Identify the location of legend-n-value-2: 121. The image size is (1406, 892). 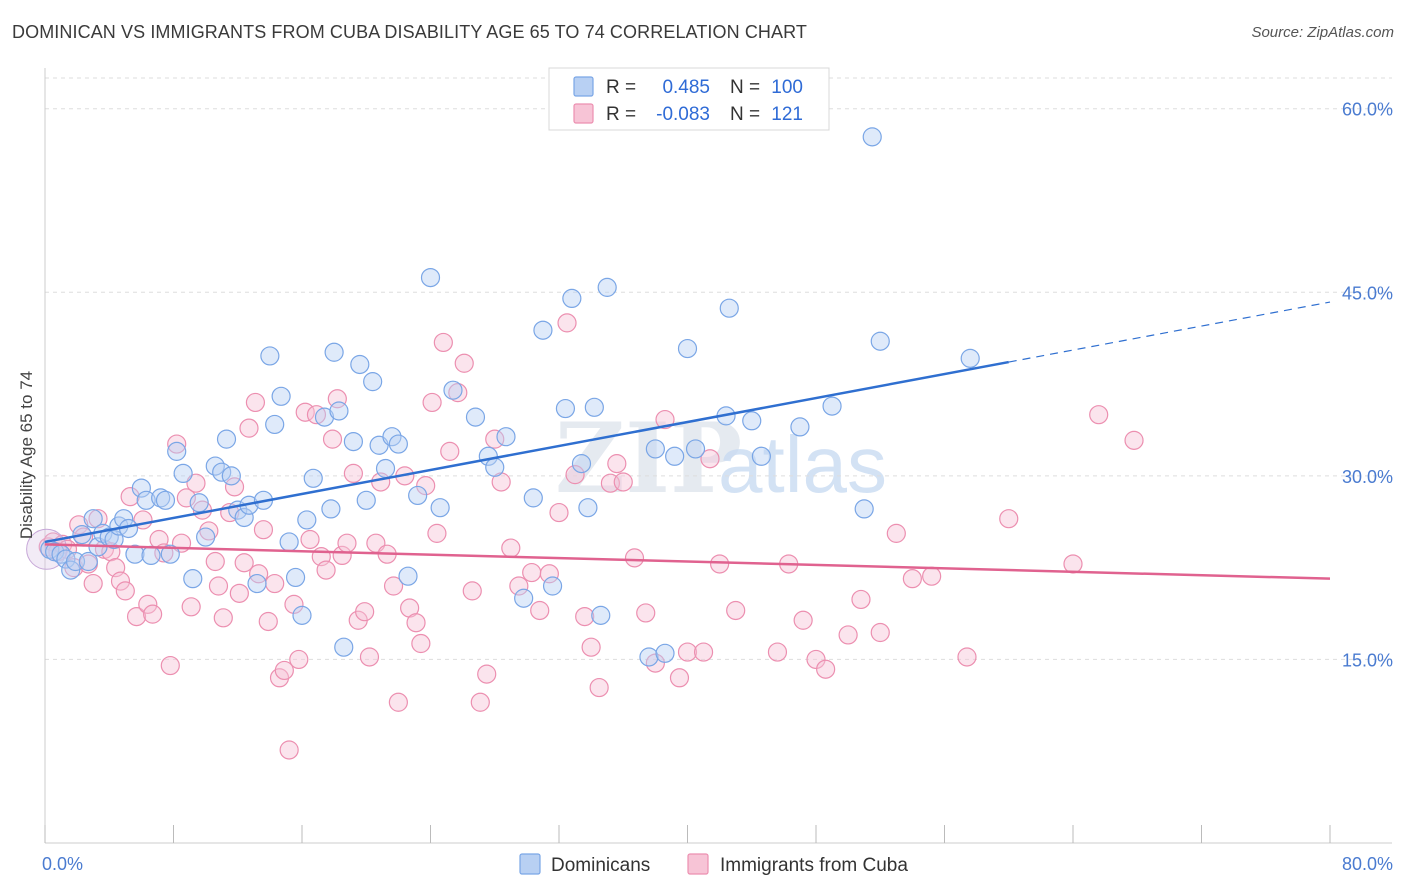
(787, 114).